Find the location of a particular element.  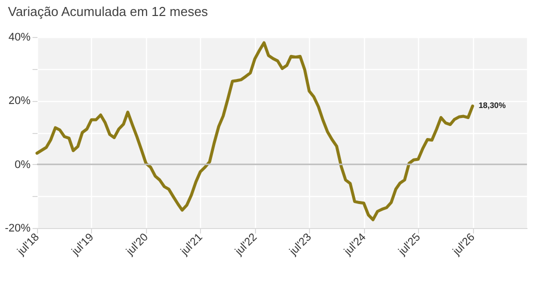

y-tick-label: 20% is located at coordinates (19, 101).